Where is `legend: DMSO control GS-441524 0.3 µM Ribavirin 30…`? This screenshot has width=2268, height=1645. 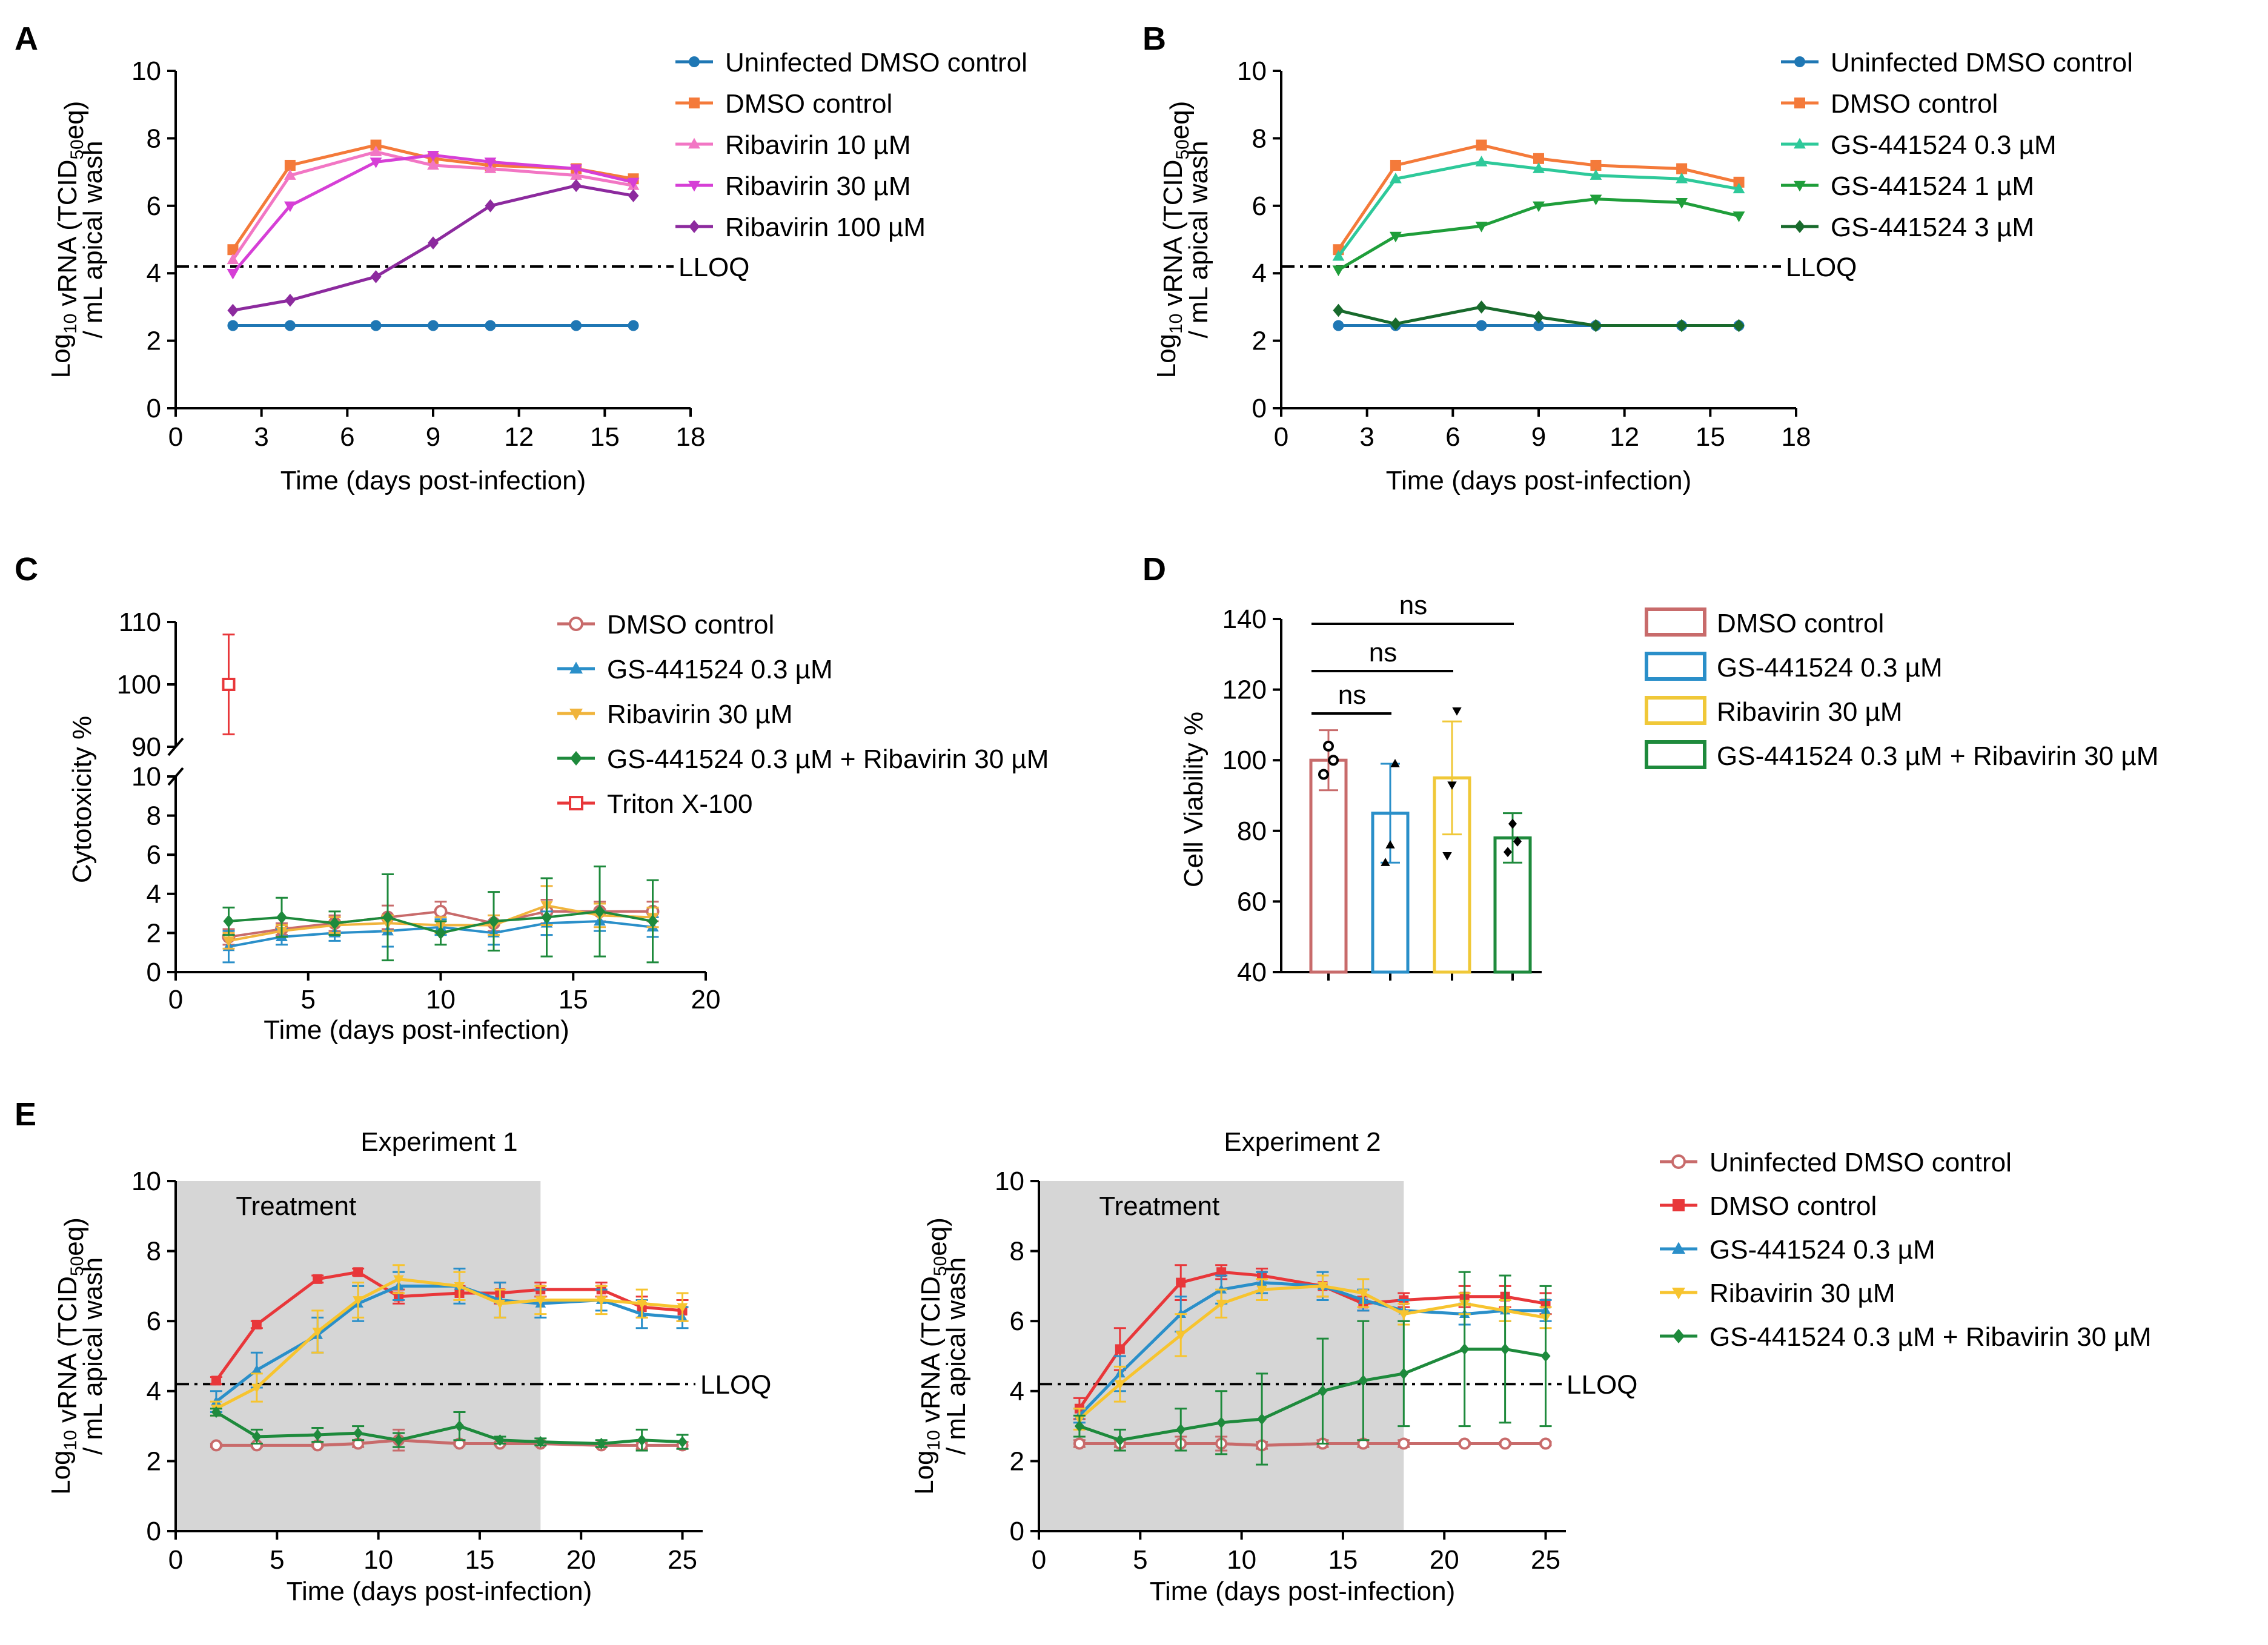
legend: DMSO control GS-441524 0.3 µM Ribavirin 30… is located at coordinates (1901, 689).